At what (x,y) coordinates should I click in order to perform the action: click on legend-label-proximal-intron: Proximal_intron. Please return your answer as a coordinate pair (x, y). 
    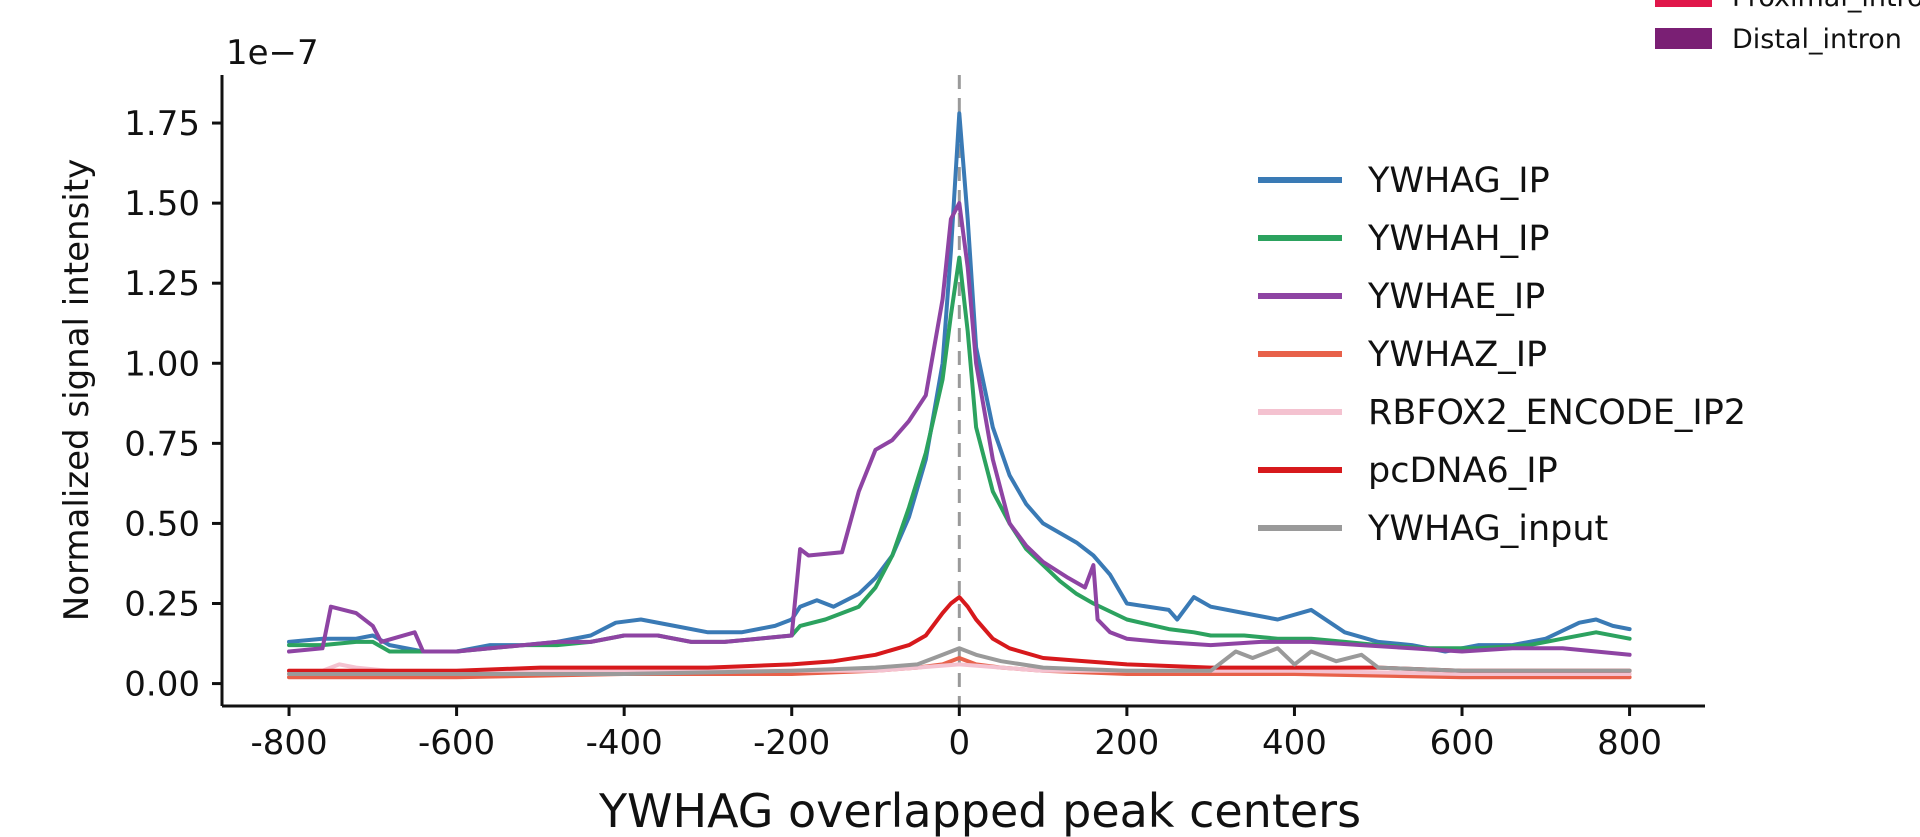
    Looking at the image, I should click on (1826, 6).